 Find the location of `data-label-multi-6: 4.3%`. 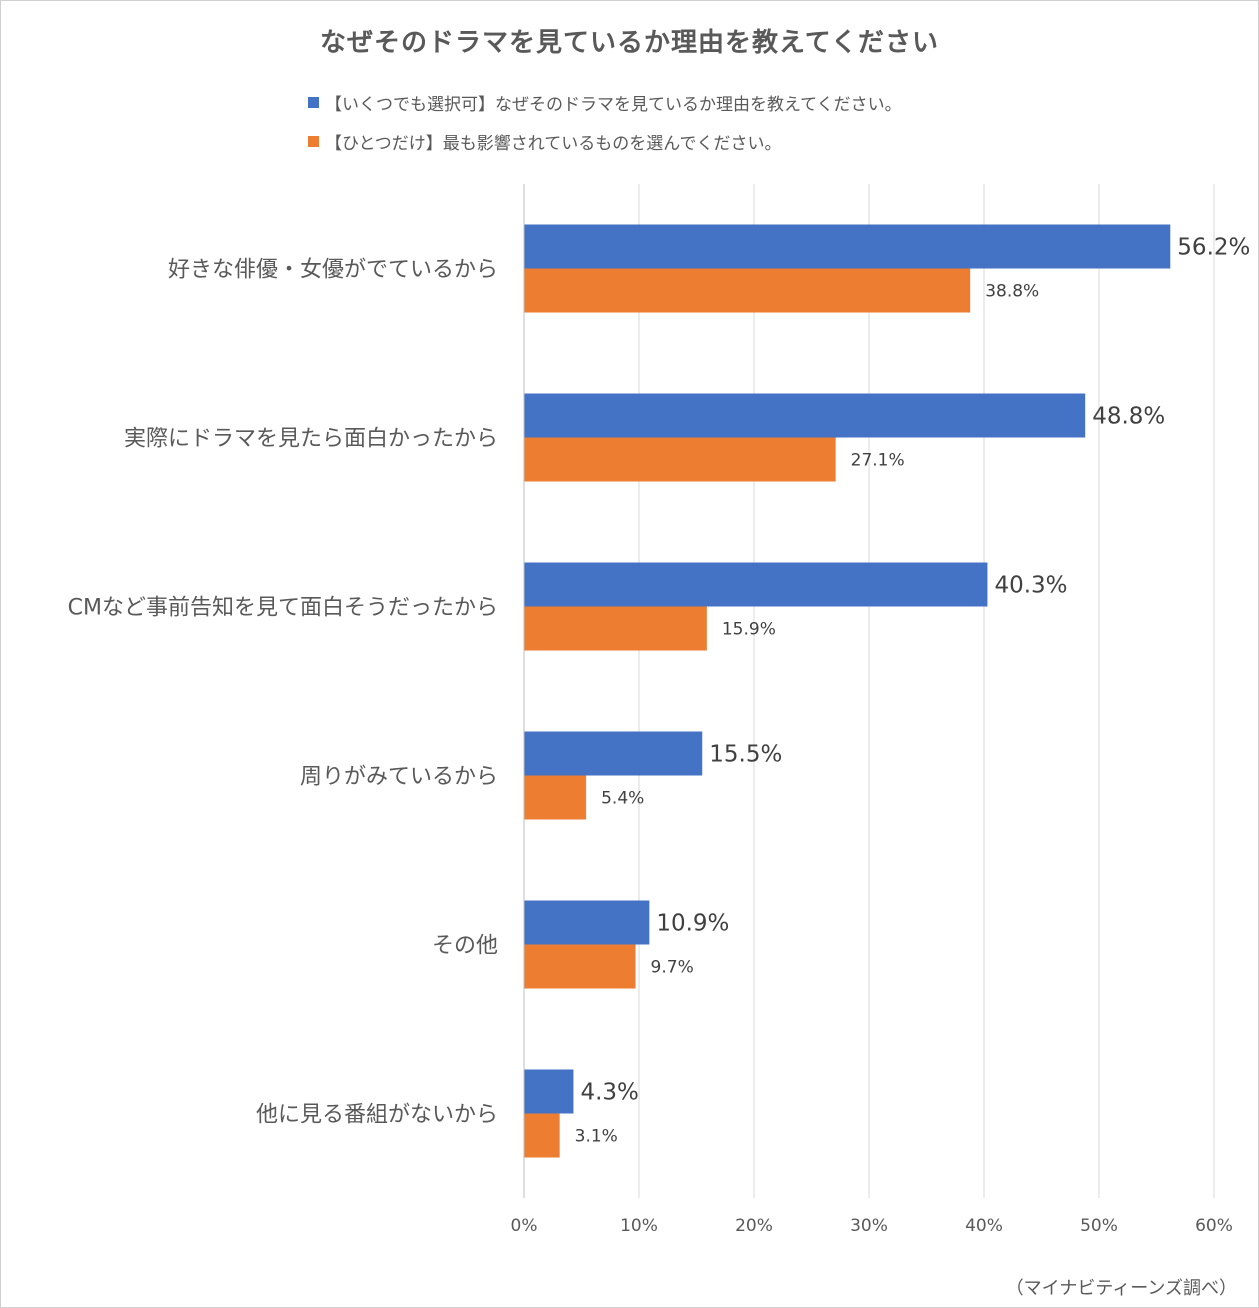

data-label-multi-6: 4.3% is located at coordinates (609, 1093).